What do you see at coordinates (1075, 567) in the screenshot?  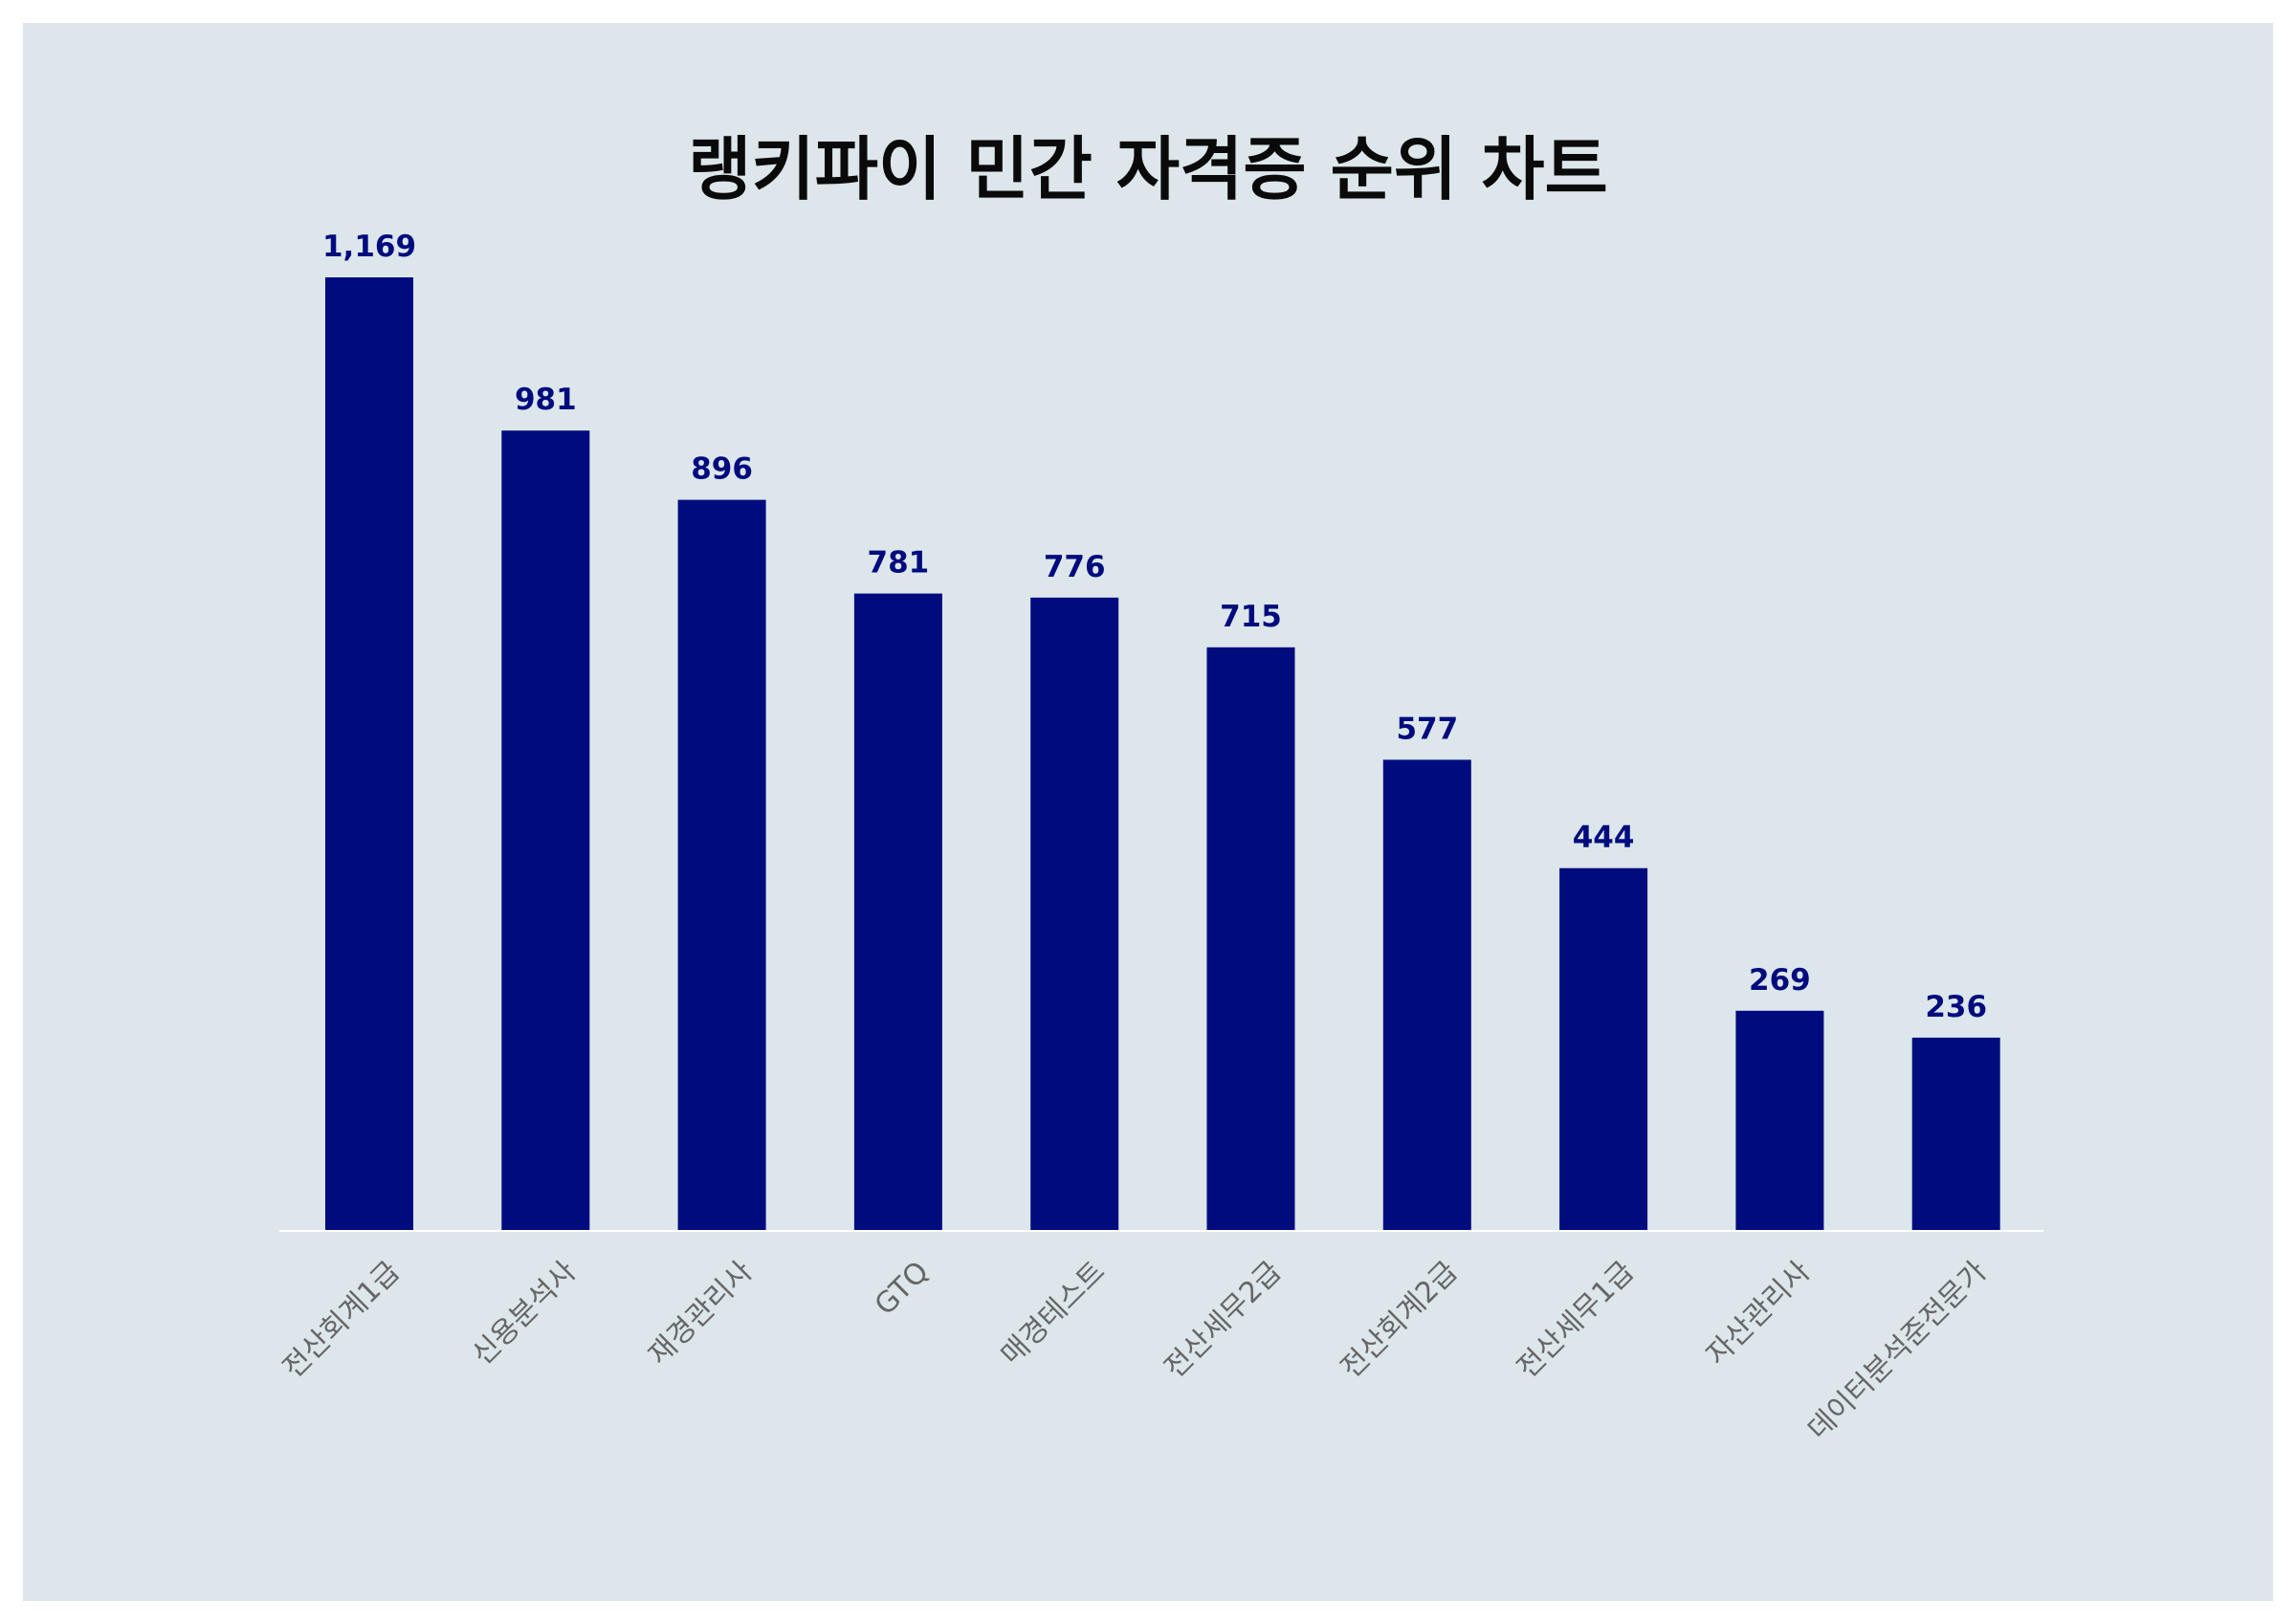 I see `value-label-5: 776` at bounding box center [1075, 567].